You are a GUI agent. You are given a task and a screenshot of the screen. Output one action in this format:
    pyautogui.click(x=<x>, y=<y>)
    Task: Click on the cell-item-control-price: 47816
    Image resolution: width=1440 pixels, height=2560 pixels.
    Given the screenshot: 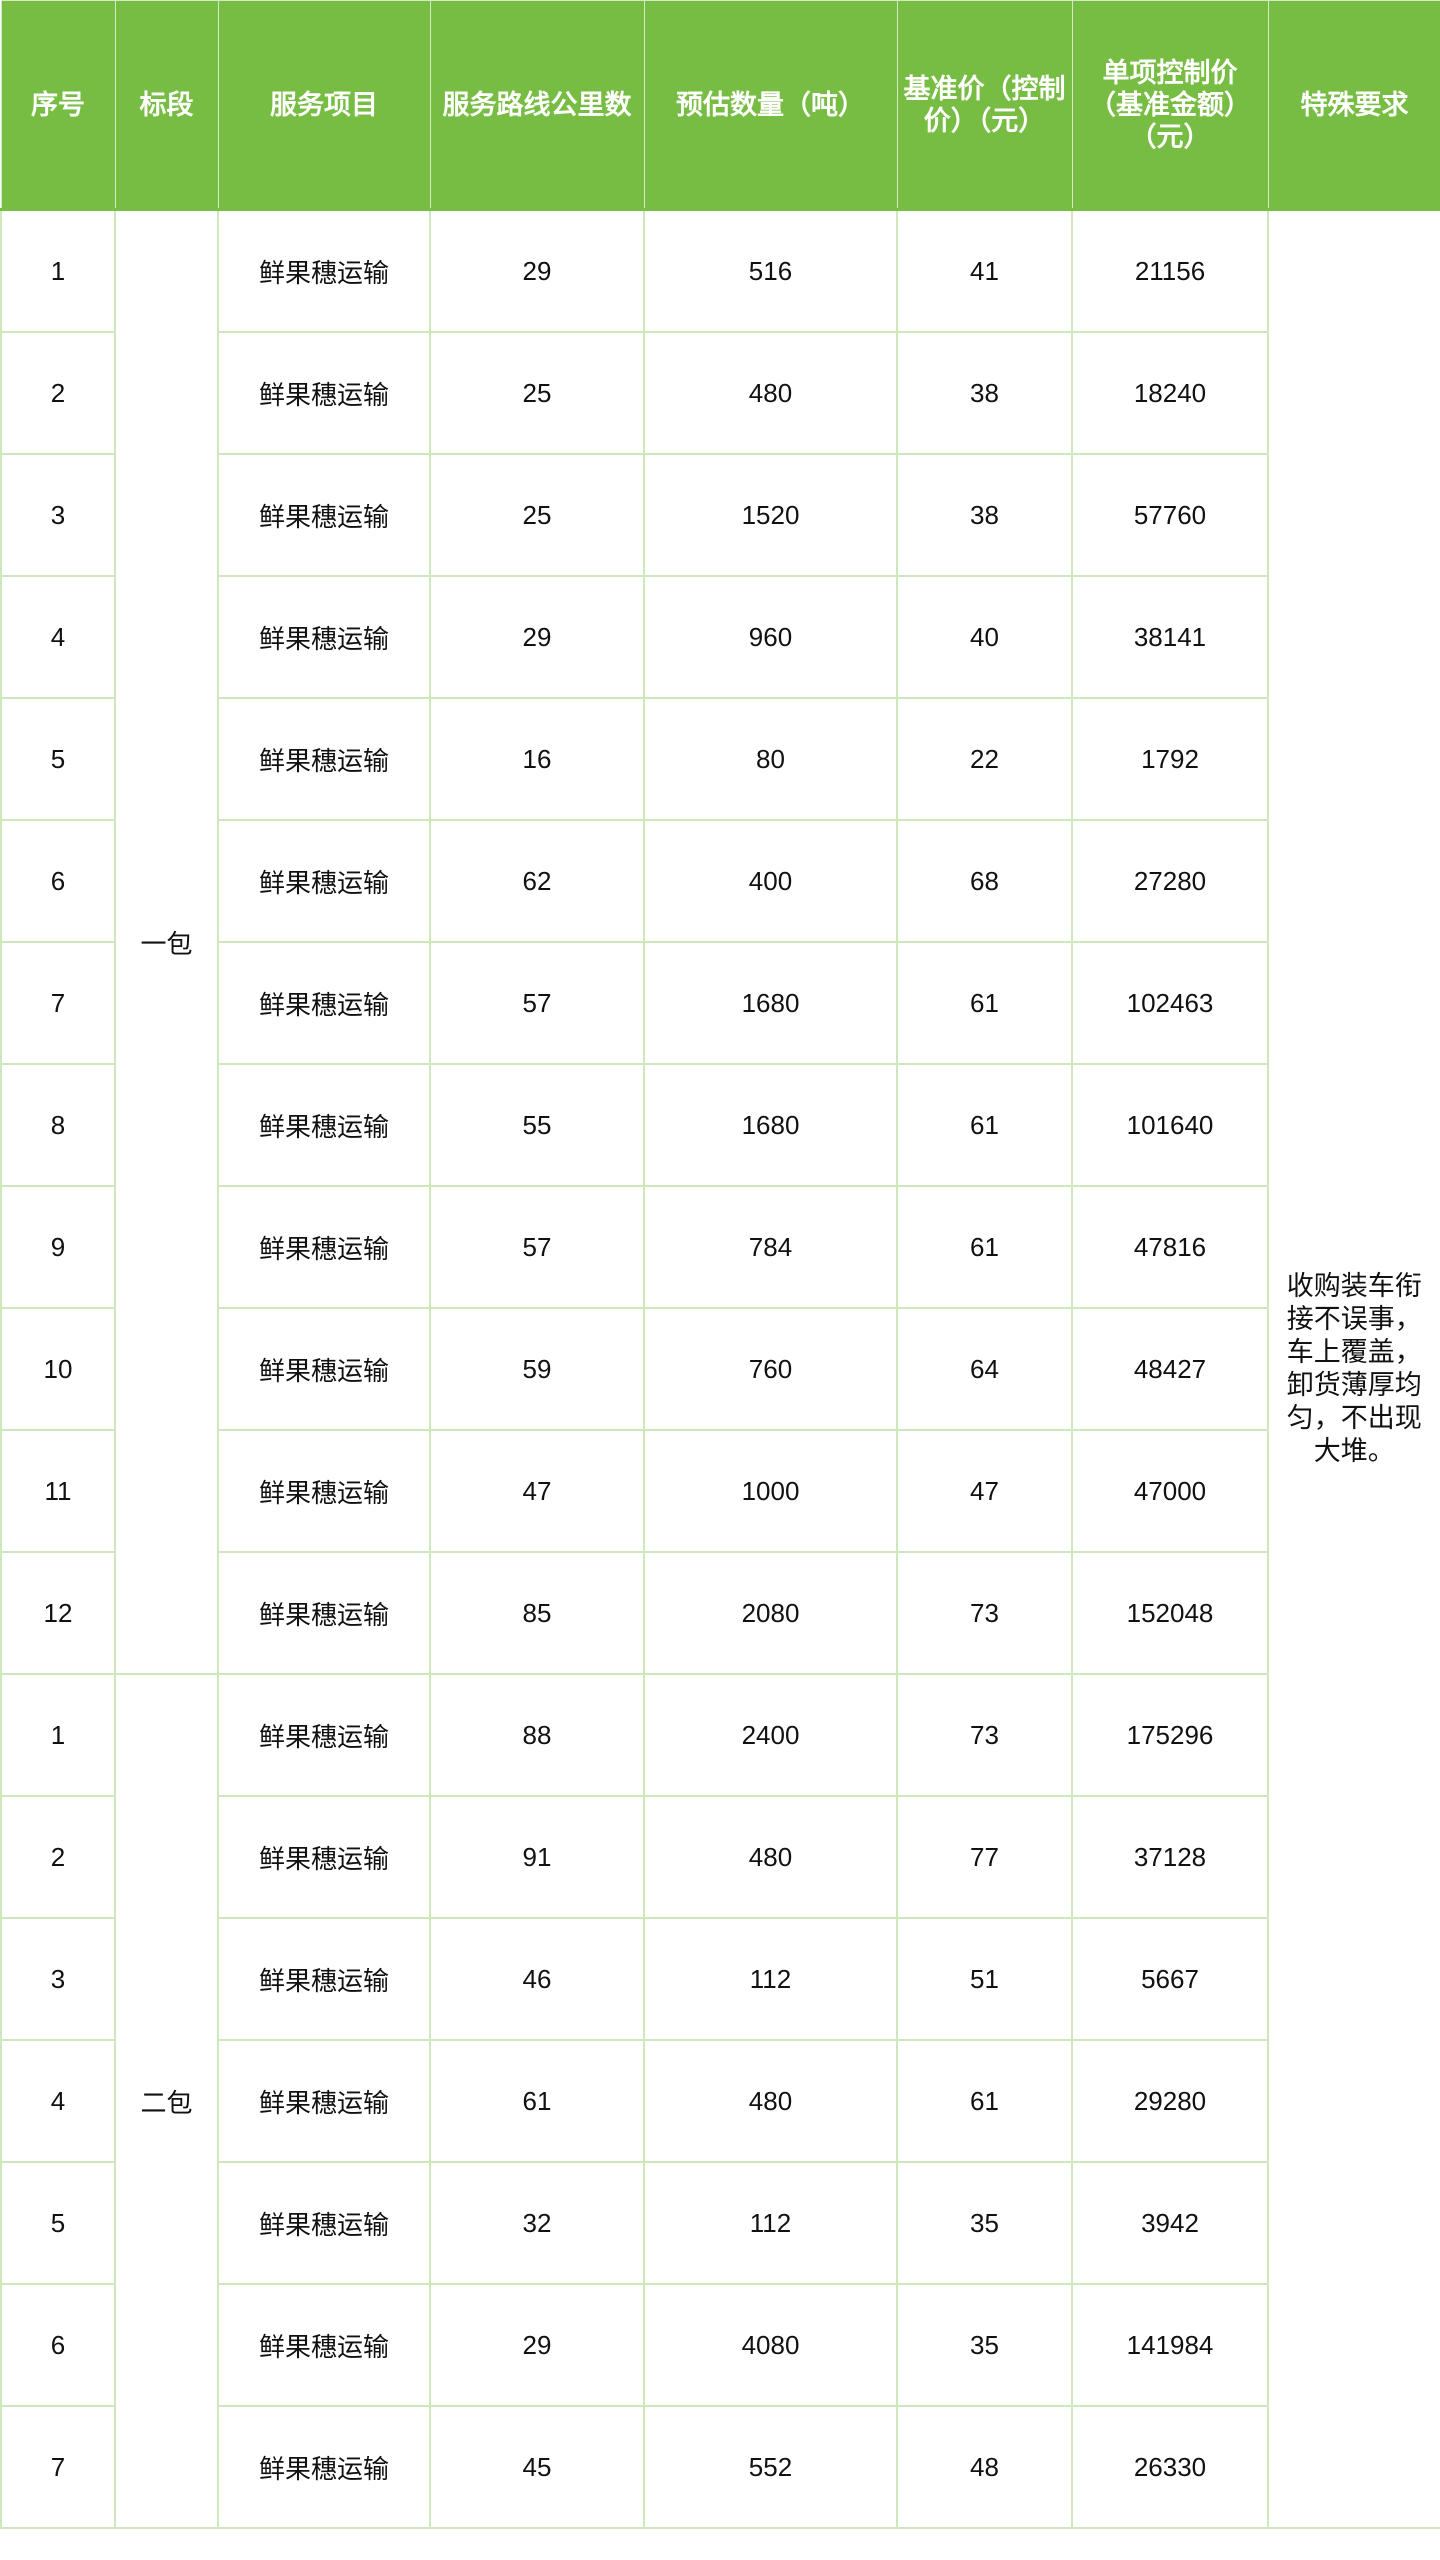 What is the action you would take?
    pyautogui.click(x=1170, y=1247)
    